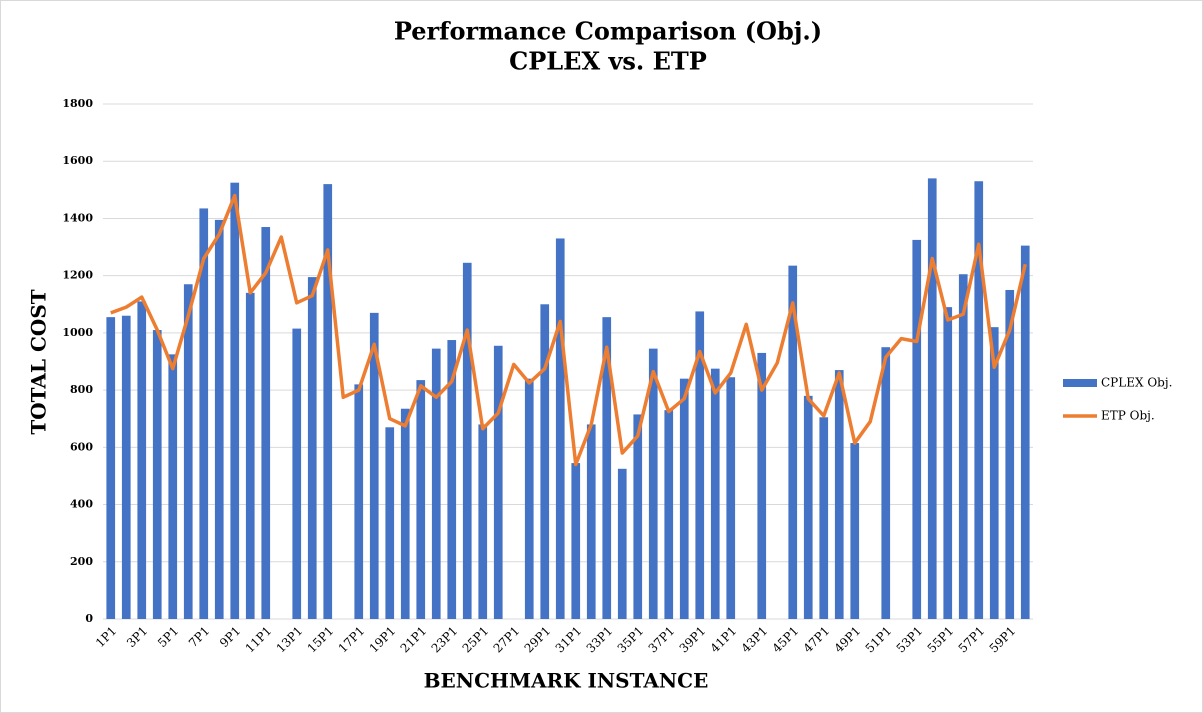 The image size is (1203, 713). I want to click on y-tick-label: 1800, so click(77, 103).